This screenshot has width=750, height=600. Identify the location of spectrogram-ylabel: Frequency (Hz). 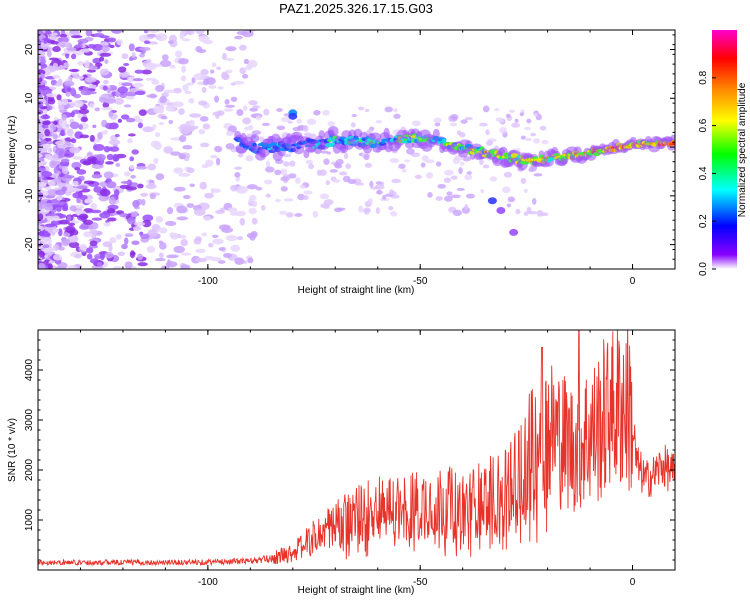
(12, 150).